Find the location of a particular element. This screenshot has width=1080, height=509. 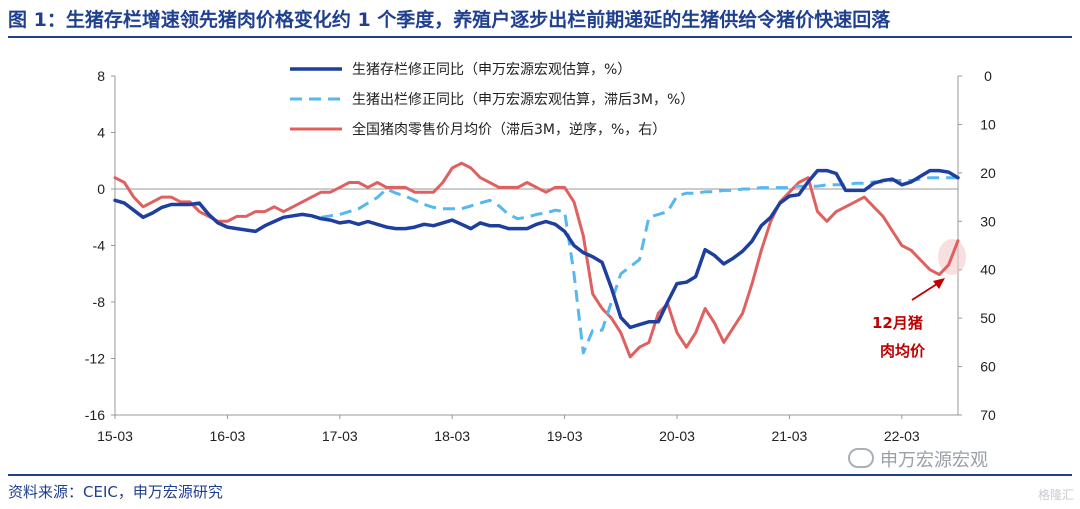

legend-label-price: 全国猪肉零售价月均价（滞后3M，逆序，%，右） is located at coordinates (509, 129).